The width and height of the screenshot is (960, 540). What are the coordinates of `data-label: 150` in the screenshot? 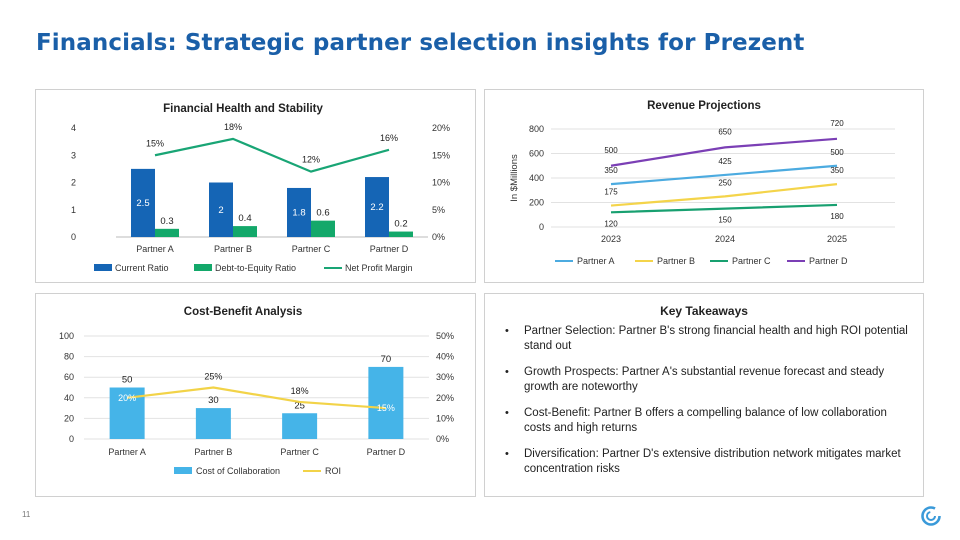 It's located at (725, 220).